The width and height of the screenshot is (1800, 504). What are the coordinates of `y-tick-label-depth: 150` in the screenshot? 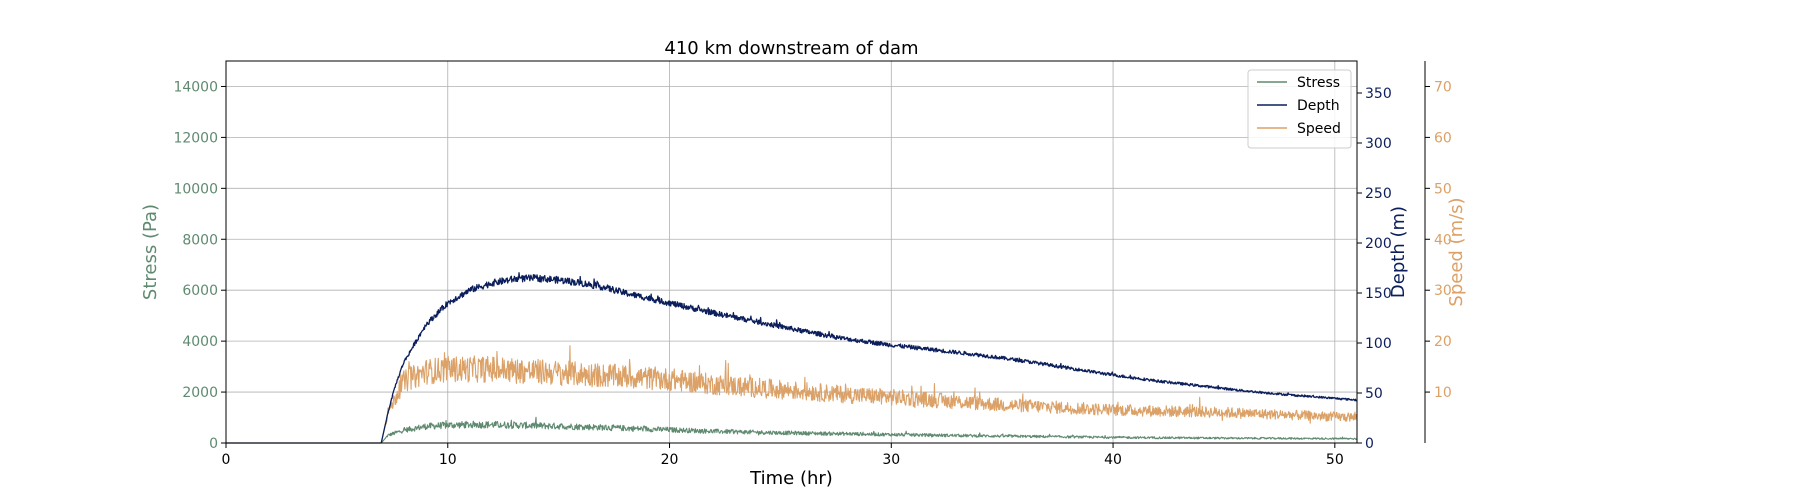 It's located at (1378, 294).